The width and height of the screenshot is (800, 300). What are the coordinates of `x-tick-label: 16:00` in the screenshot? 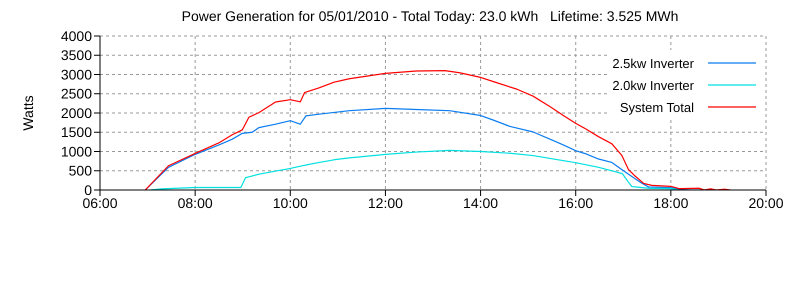 It's located at (576, 202).